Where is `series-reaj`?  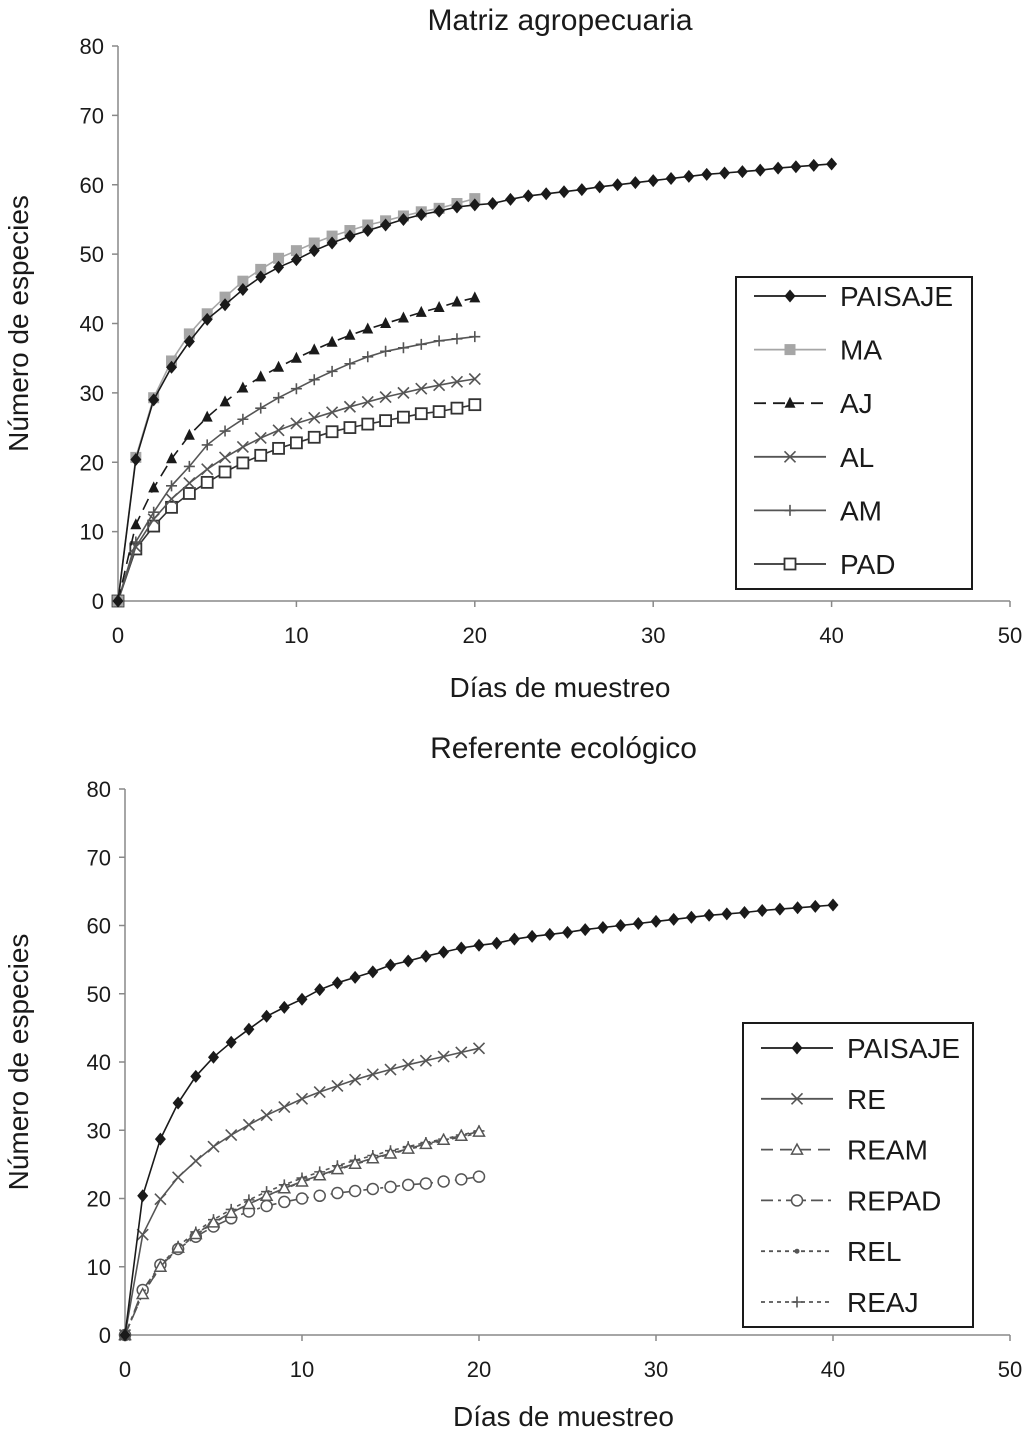
series-reaj is located at coordinates (302, 1233).